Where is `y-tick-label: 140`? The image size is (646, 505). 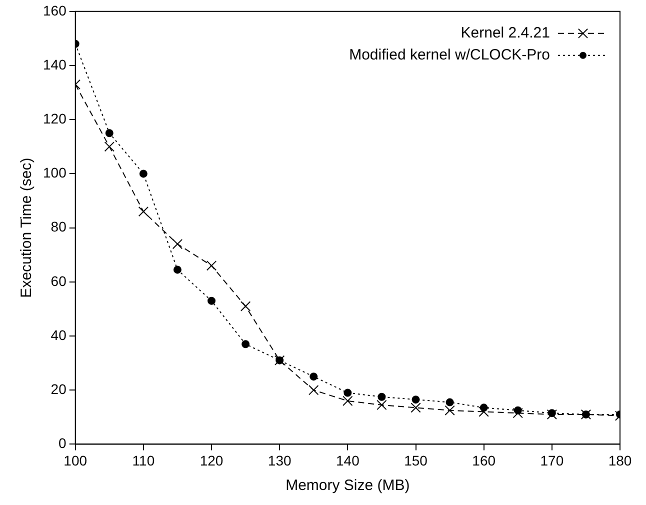
y-tick-label: 140 is located at coordinates (55, 64).